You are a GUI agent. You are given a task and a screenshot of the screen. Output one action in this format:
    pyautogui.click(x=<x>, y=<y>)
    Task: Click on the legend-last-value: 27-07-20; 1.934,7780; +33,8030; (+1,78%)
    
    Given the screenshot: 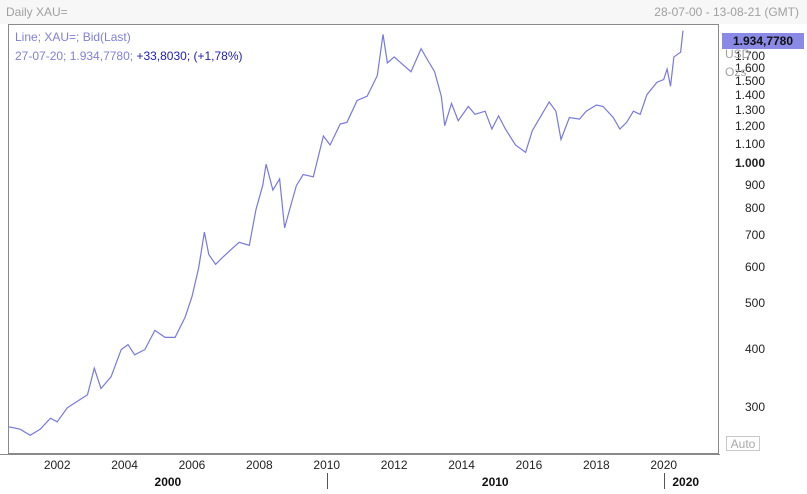 What is the action you would take?
    pyautogui.click(x=129, y=56)
    